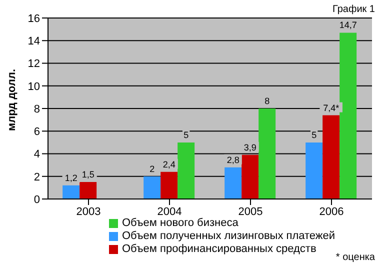 The width and height of the screenshot is (385, 269). I want to click on data-label: 1,5, so click(88, 175).